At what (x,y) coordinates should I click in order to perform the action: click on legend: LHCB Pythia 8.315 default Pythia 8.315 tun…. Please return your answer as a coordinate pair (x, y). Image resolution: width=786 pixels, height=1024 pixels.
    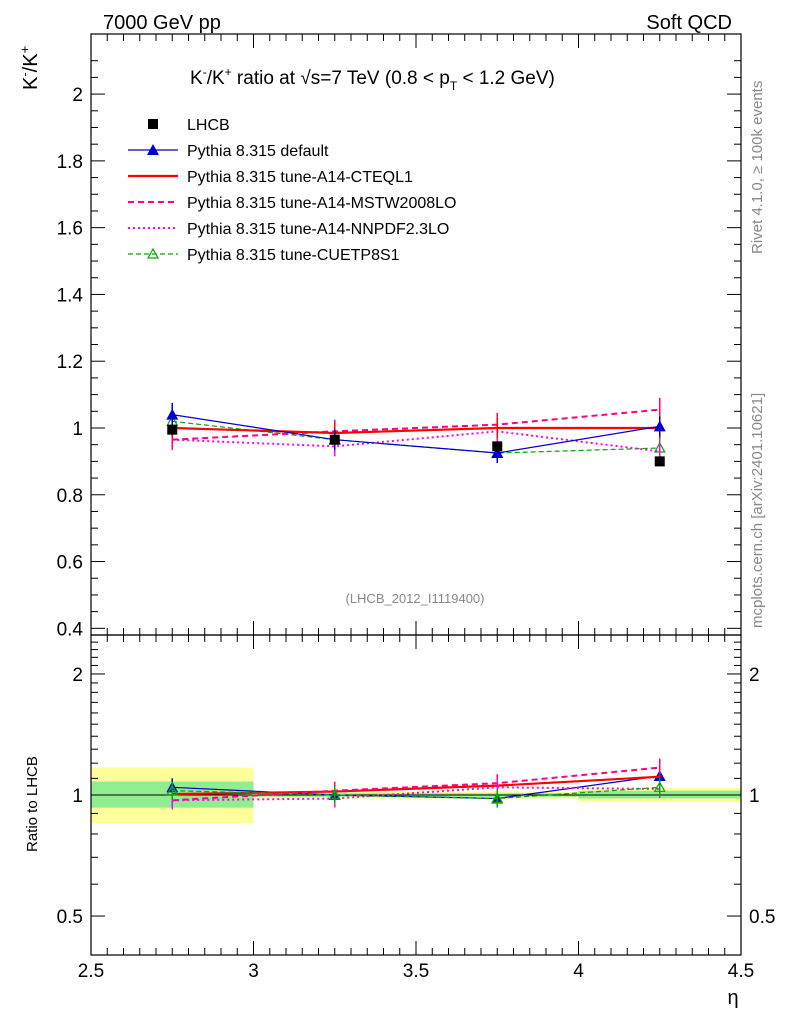
    Looking at the image, I should click on (292, 190).